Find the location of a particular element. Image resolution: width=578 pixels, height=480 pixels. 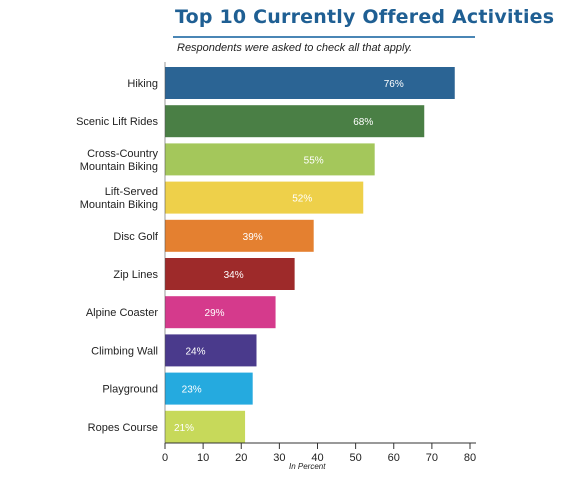

category-label-6: Alpine Coaster is located at coordinates (122, 313).